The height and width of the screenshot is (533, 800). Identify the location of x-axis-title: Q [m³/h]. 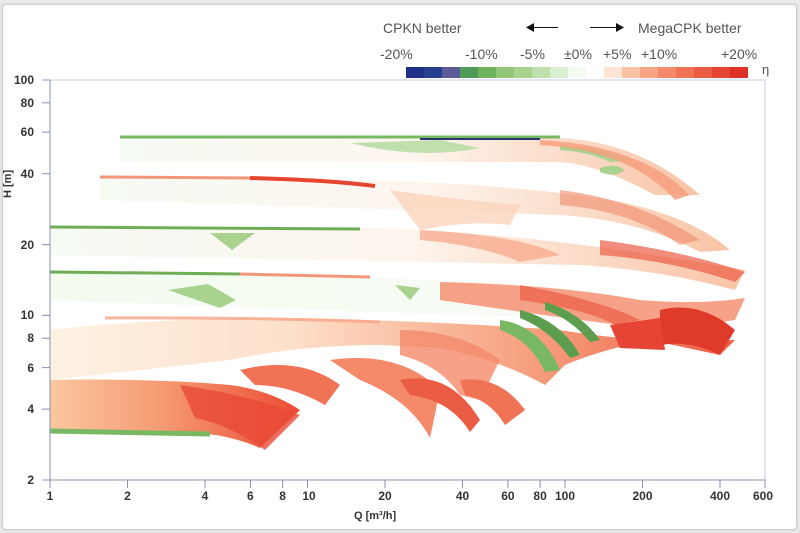
(375, 516).